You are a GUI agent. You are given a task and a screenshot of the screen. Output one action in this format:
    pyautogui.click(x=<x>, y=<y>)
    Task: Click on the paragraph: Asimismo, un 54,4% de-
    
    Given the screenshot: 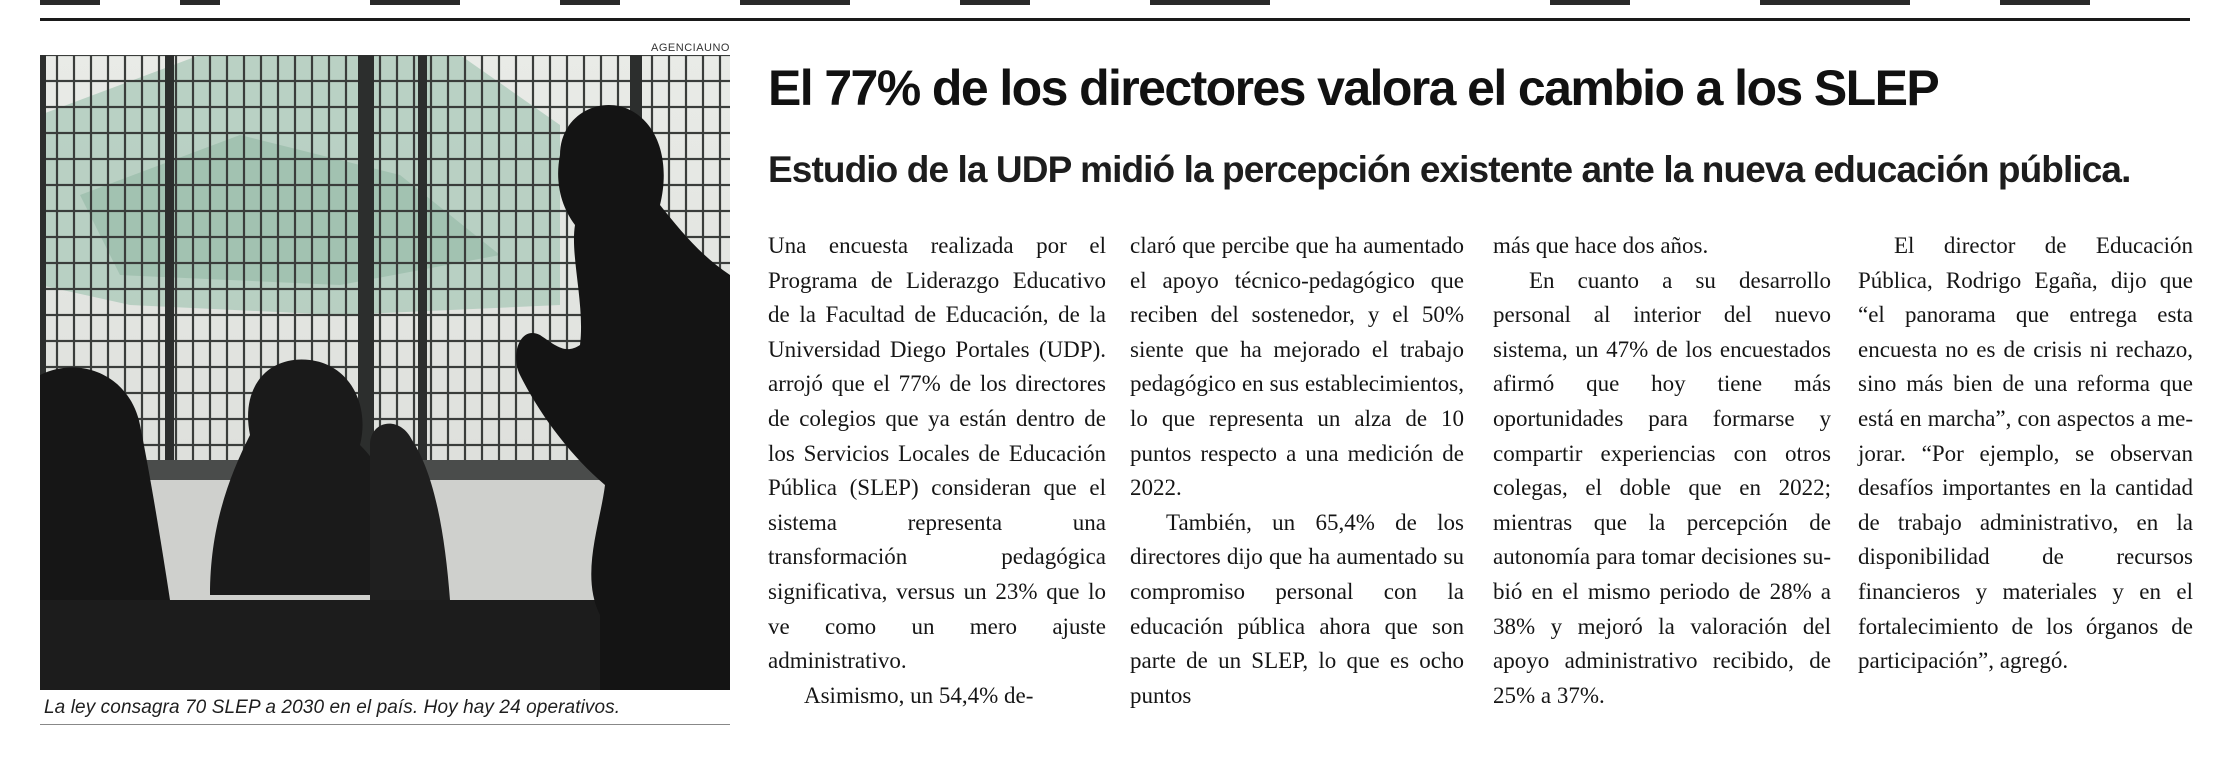 What is the action you would take?
    pyautogui.click(x=919, y=695)
    